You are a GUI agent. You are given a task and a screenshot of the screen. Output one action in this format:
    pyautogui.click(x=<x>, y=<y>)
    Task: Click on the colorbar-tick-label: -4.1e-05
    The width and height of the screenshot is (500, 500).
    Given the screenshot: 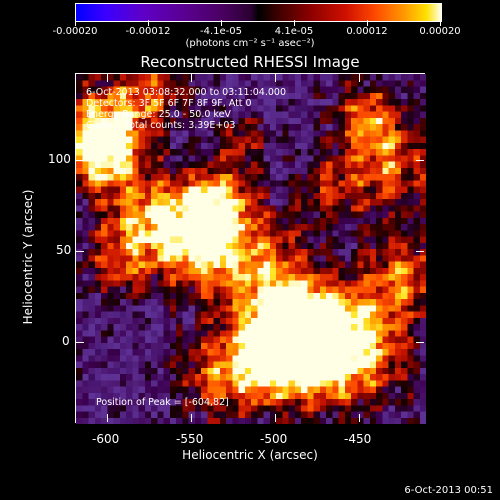 What is the action you would take?
    pyautogui.click(x=221, y=31)
    